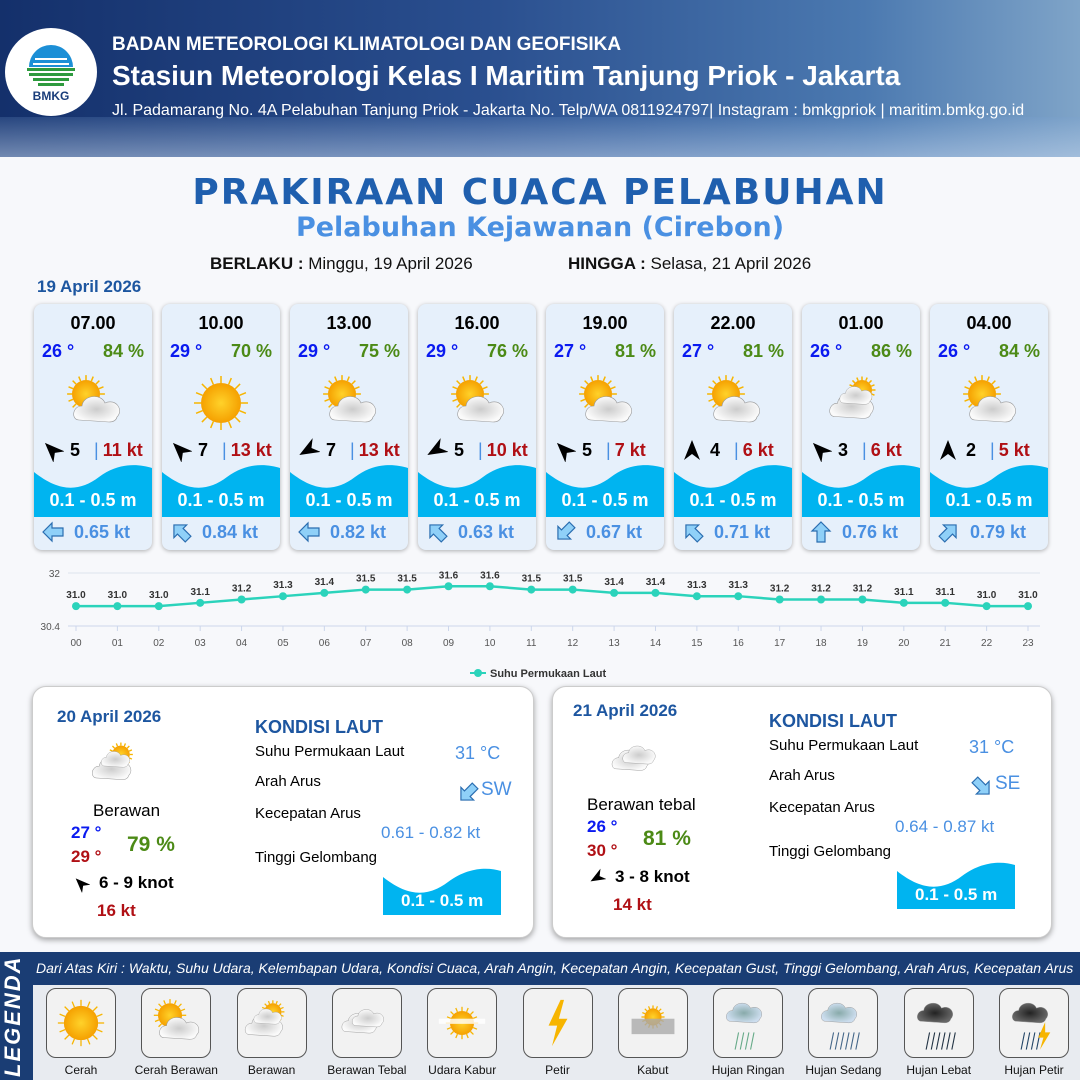  I want to click on gust-value: 13 kt, so click(379, 450).